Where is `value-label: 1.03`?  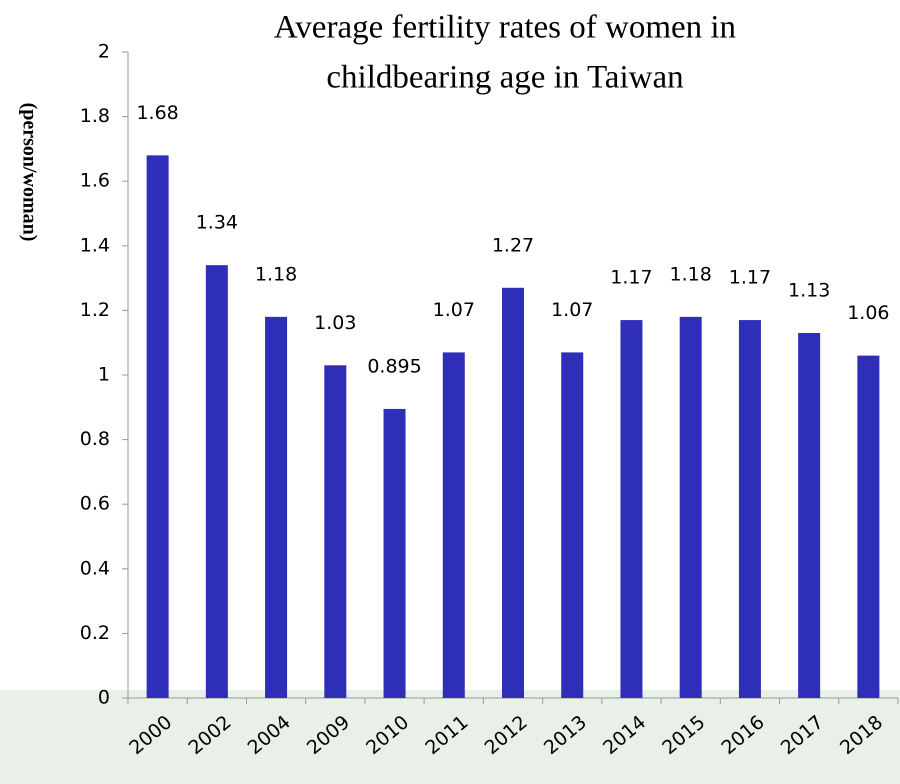 value-label: 1.03 is located at coordinates (335, 323).